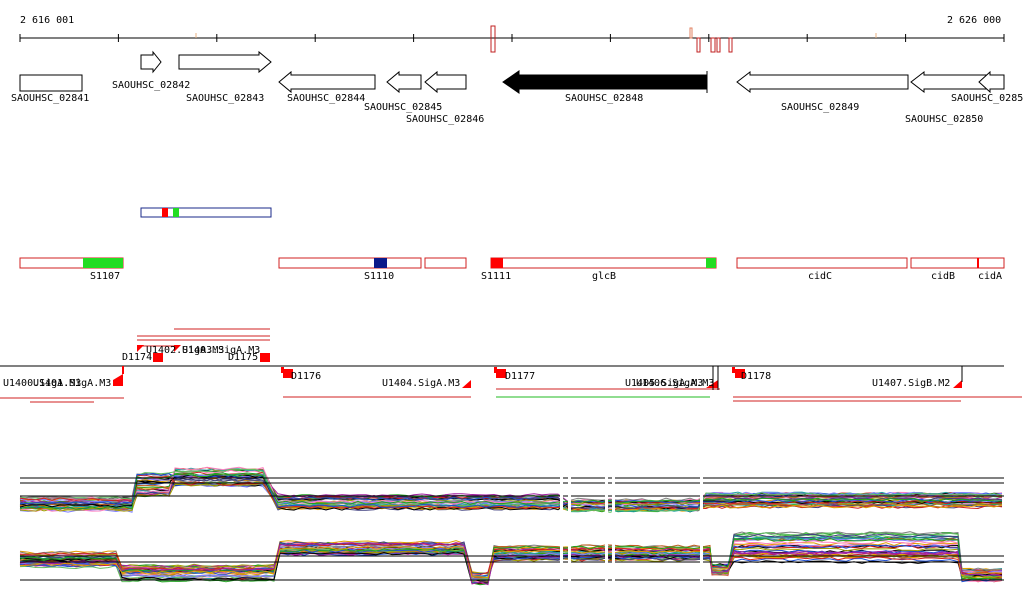 The height and width of the screenshot is (611, 1024). What do you see at coordinates (664, 383) in the screenshot?
I see `feature-label: U1405.SigA.M3` at bounding box center [664, 383].